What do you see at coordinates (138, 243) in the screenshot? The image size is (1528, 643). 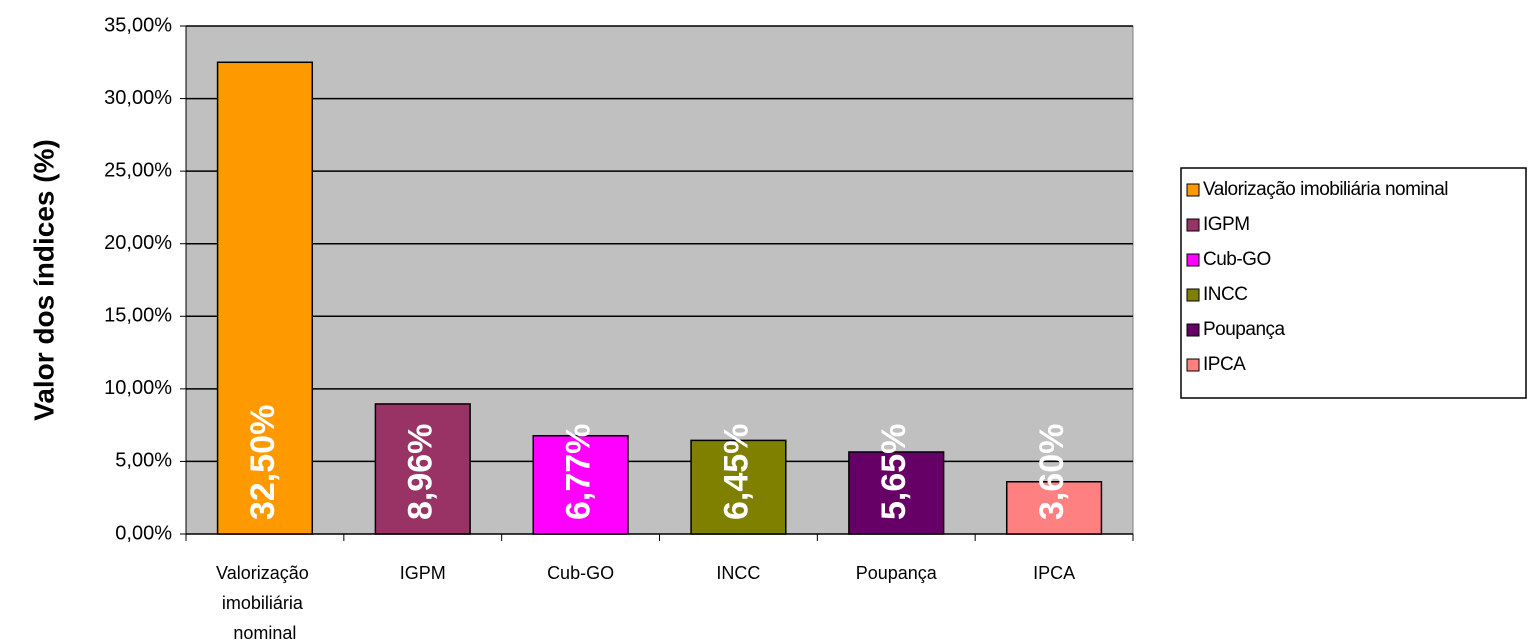 I see `y-tick-label: 20,00%` at bounding box center [138, 243].